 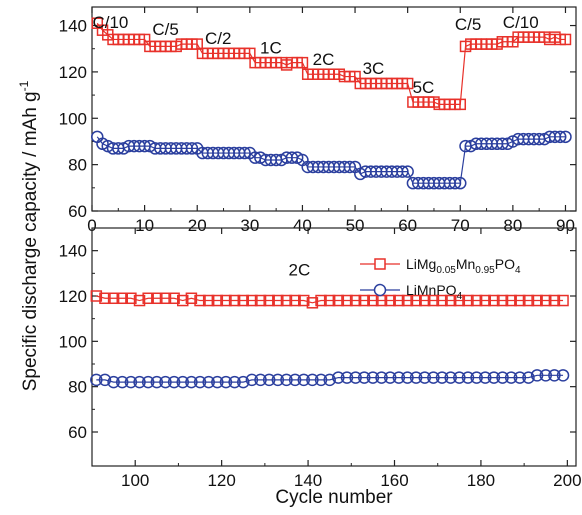 I want to click on x-tick-label: 50, so click(x=355, y=225).